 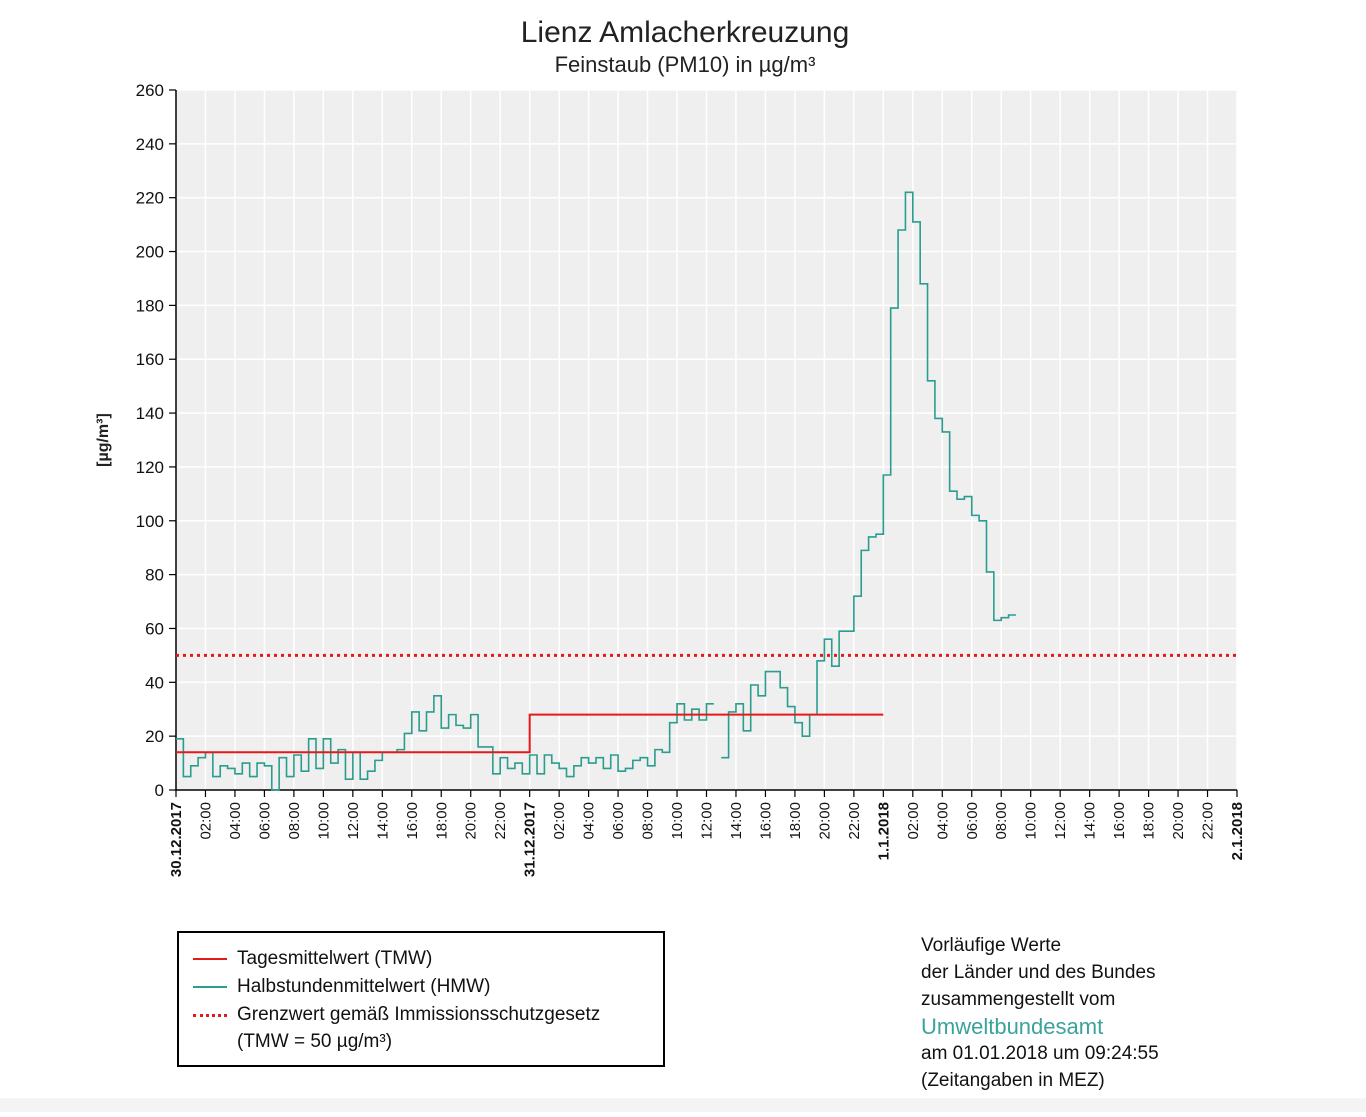 What do you see at coordinates (683, 1105) in the screenshot?
I see `page-bottom-strip` at bounding box center [683, 1105].